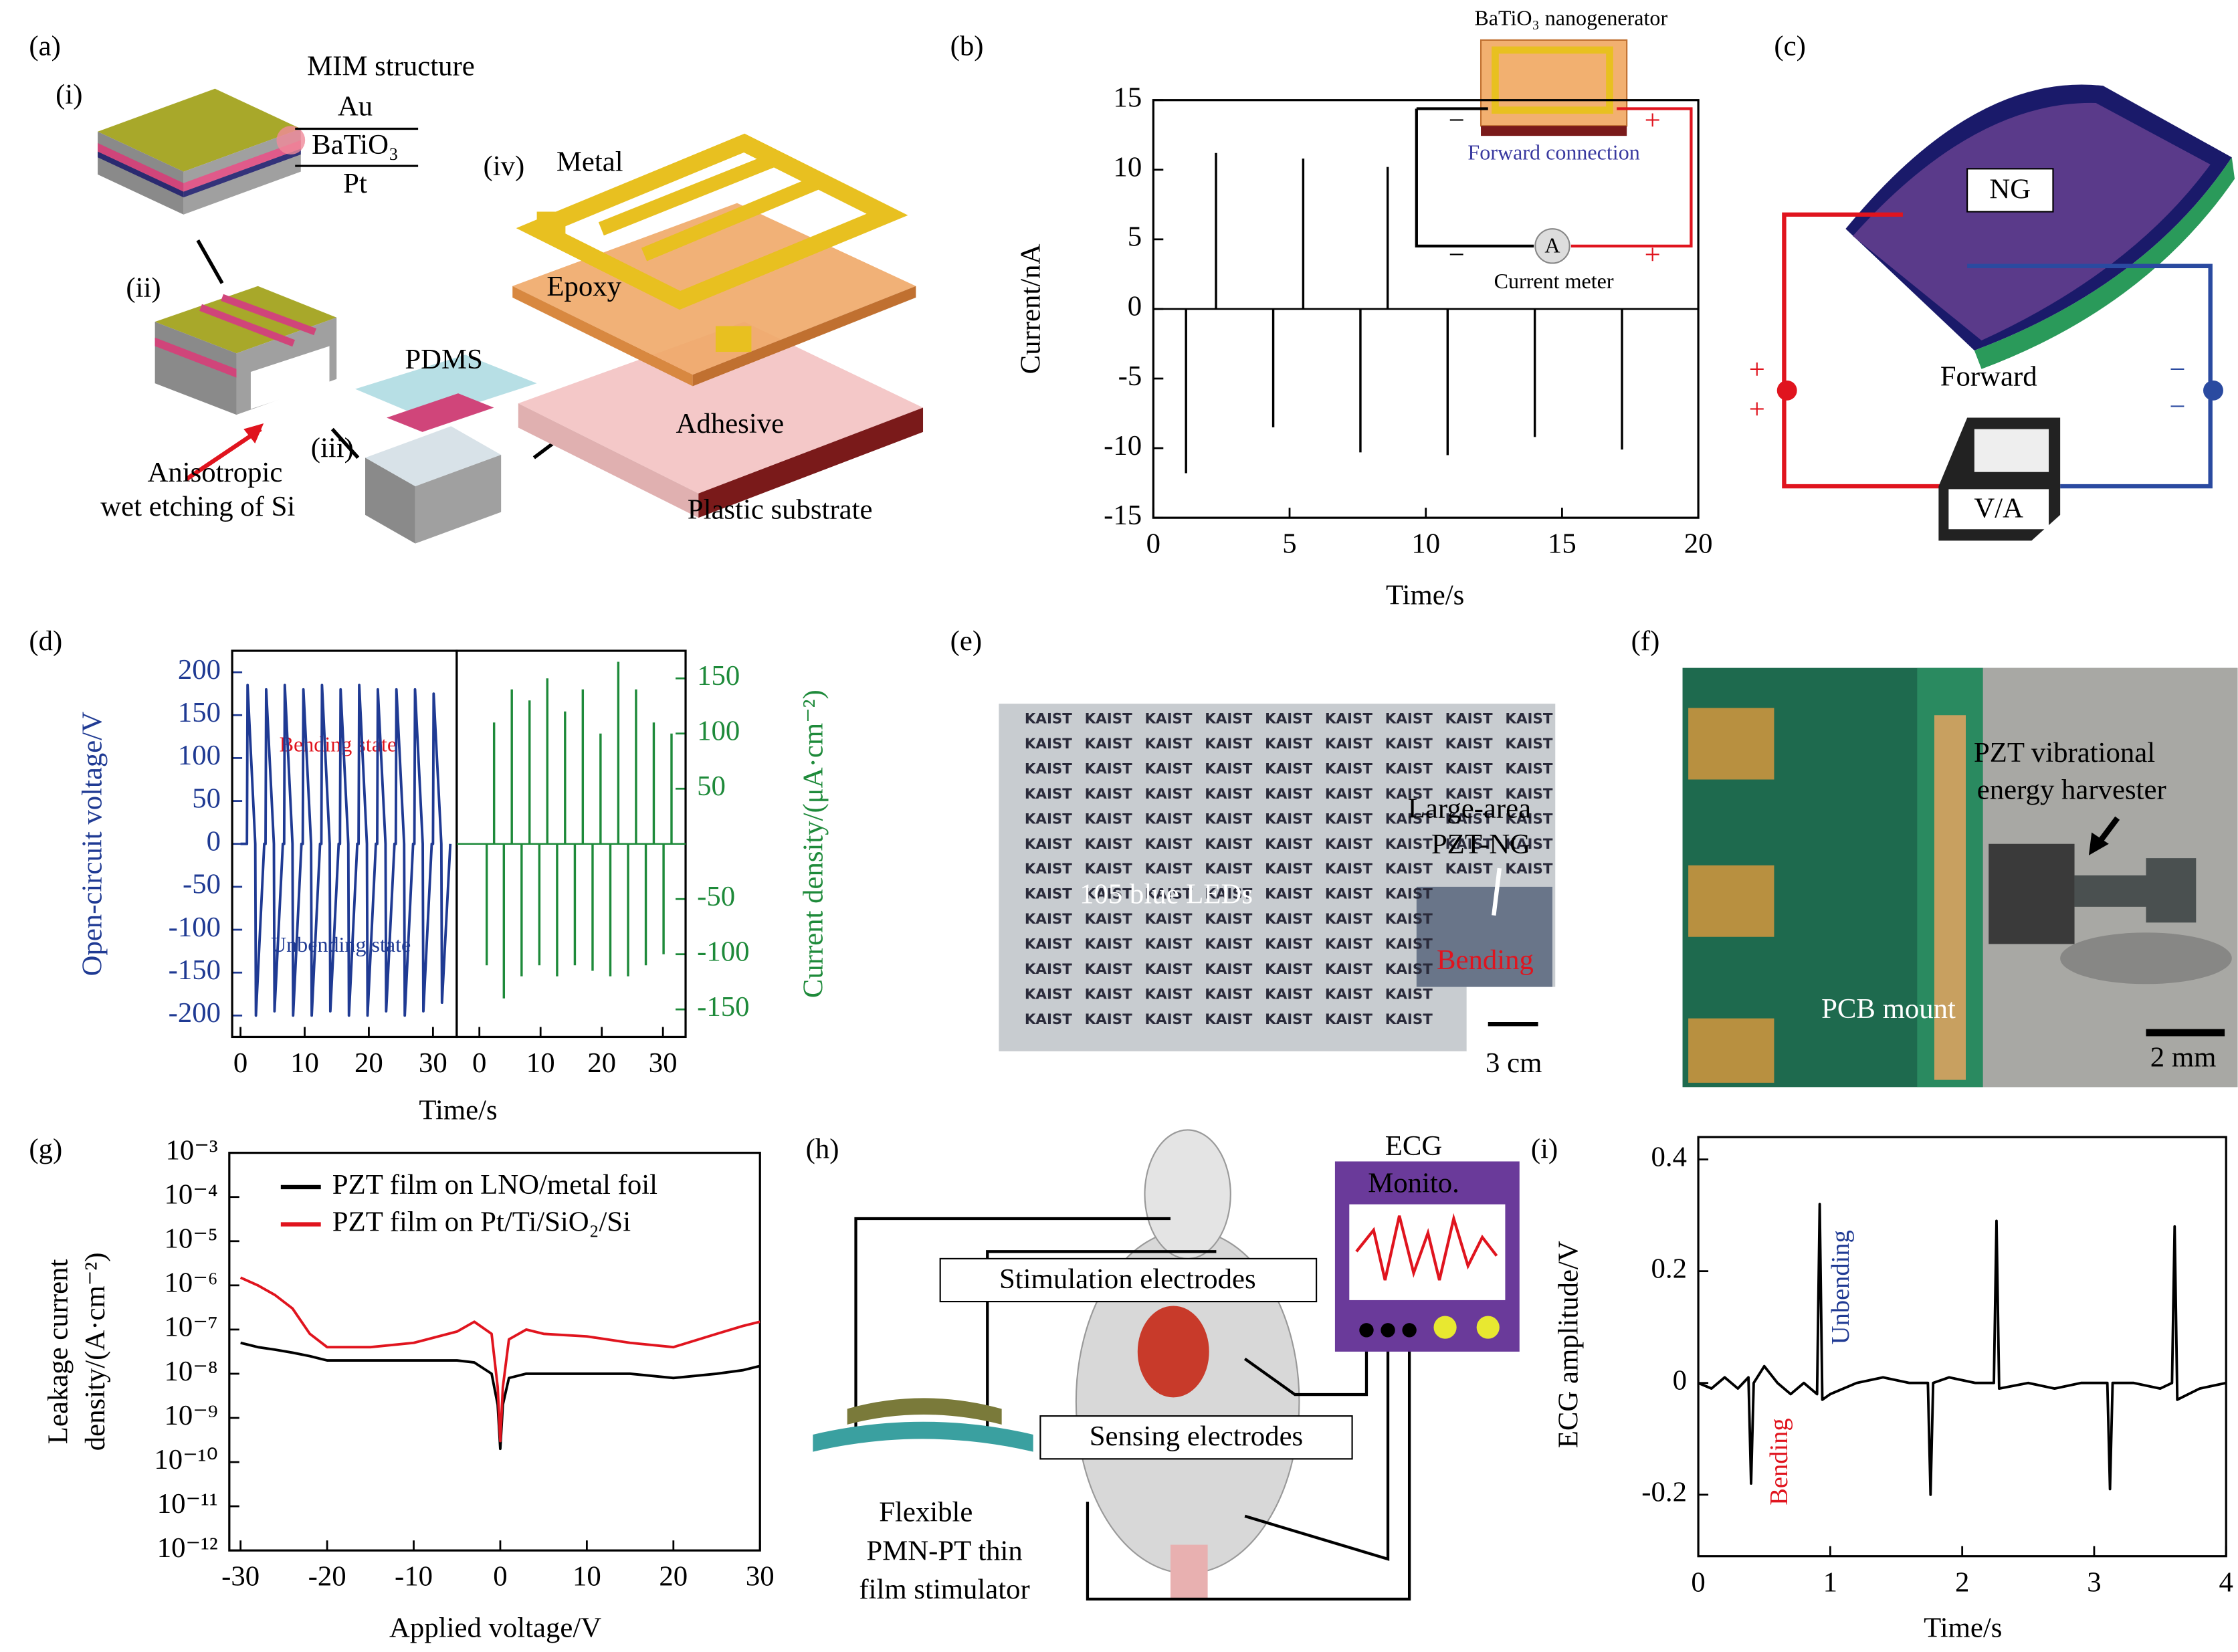 This screenshot has height=1652, width=2238. What do you see at coordinates (1888, 1009) in the screenshot?
I see `annotation: PCB mount` at bounding box center [1888, 1009].